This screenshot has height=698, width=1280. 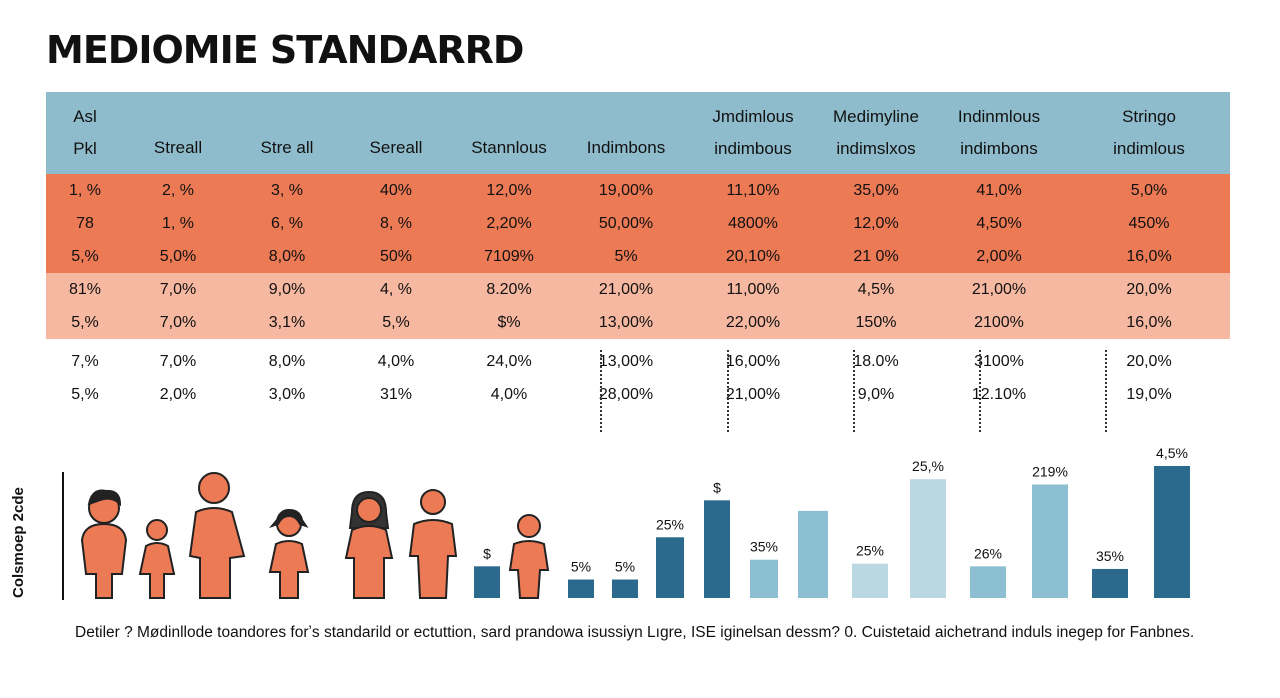 I want to click on table-cell: 40%, so click(x=396, y=190).